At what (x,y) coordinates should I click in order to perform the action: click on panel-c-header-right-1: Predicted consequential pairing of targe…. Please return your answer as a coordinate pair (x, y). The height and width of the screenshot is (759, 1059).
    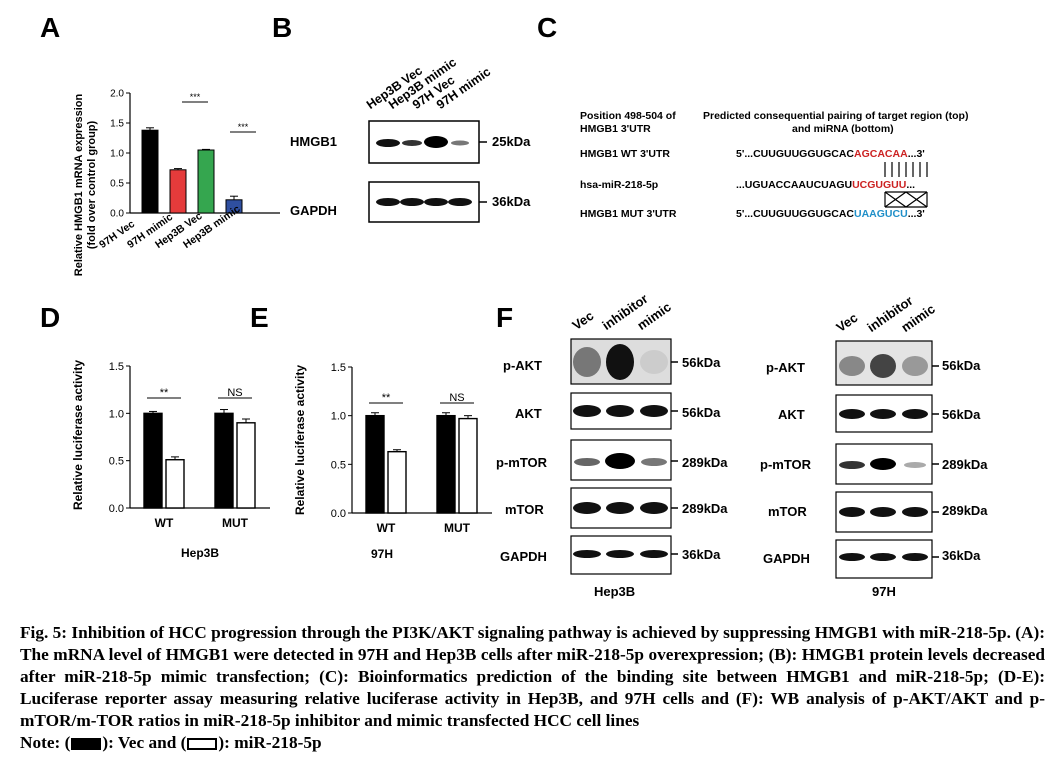
    Looking at the image, I should click on (836, 116).